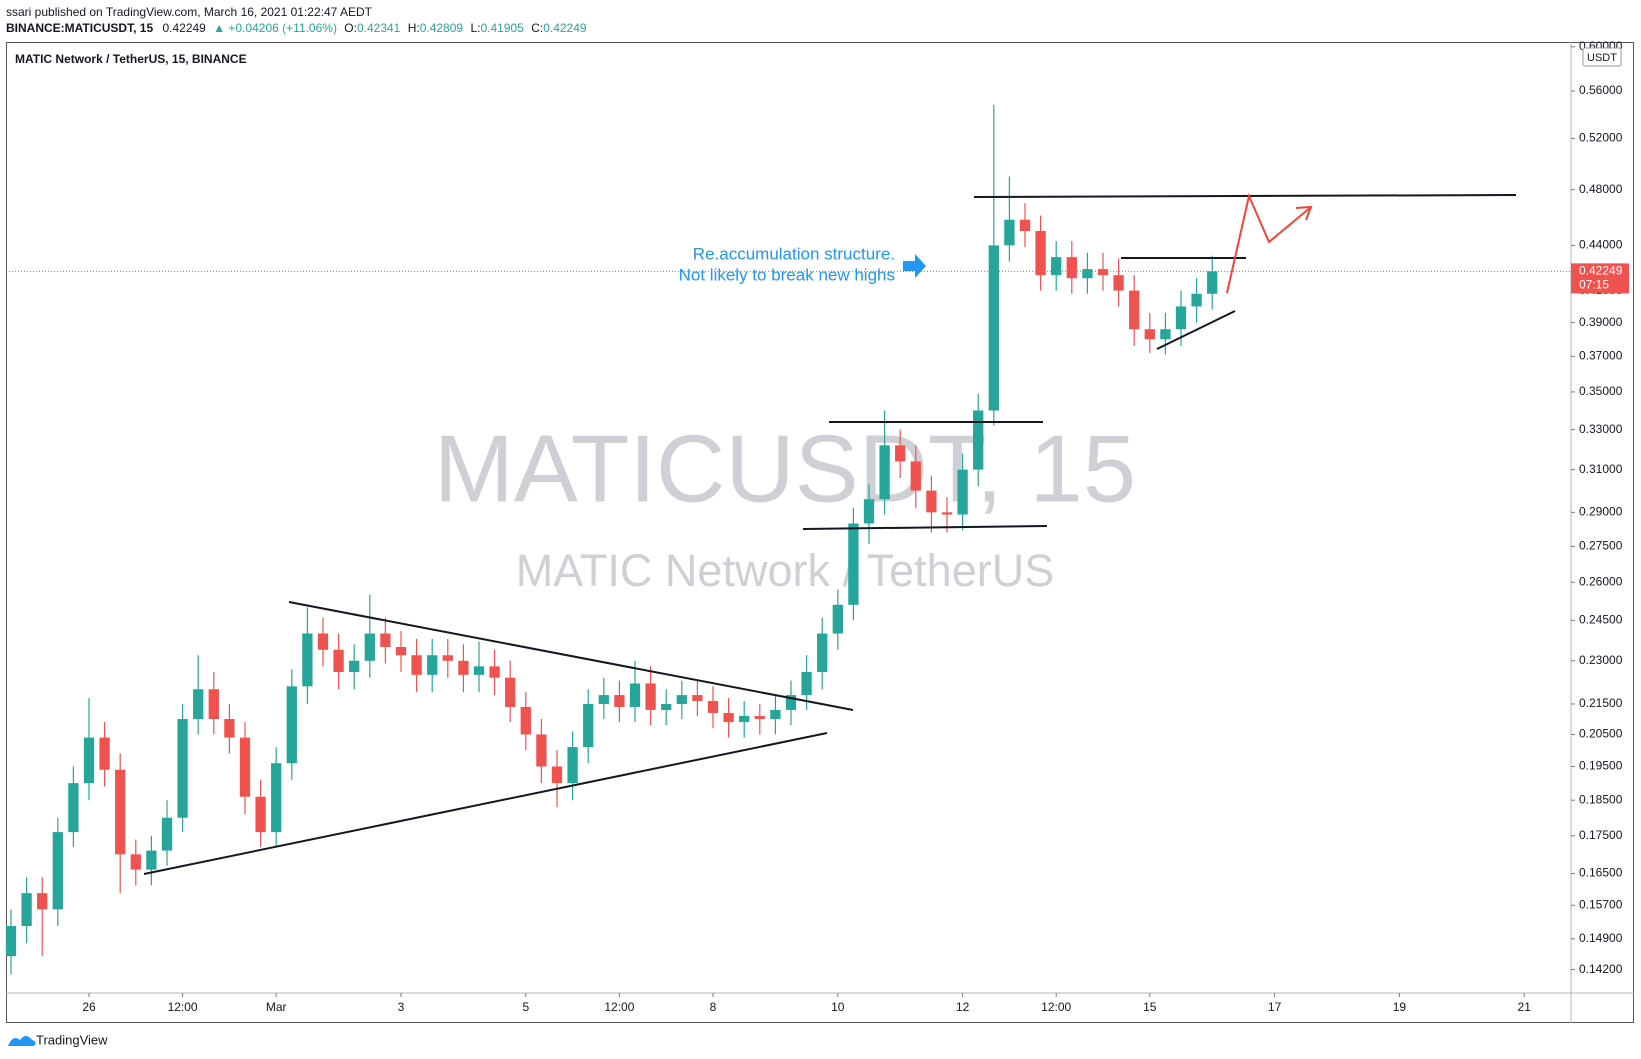 The width and height of the screenshot is (1641, 1059). What do you see at coordinates (1602, 57) in the screenshot?
I see `unit-box` at bounding box center [1602, 57].